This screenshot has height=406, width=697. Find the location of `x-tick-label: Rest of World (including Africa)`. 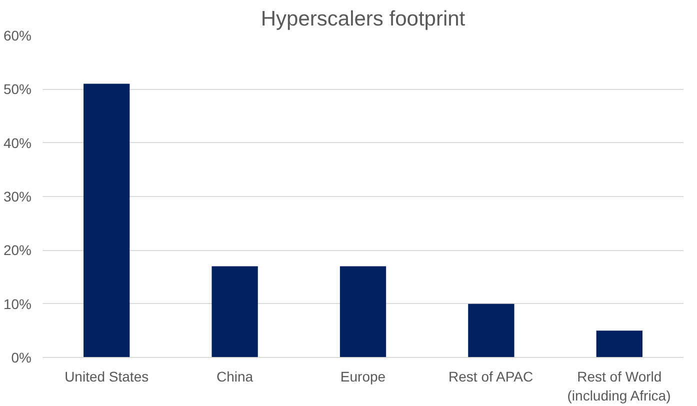

x-tick-label: Rest of World (including Africa) is located at coordinates (619, 386).